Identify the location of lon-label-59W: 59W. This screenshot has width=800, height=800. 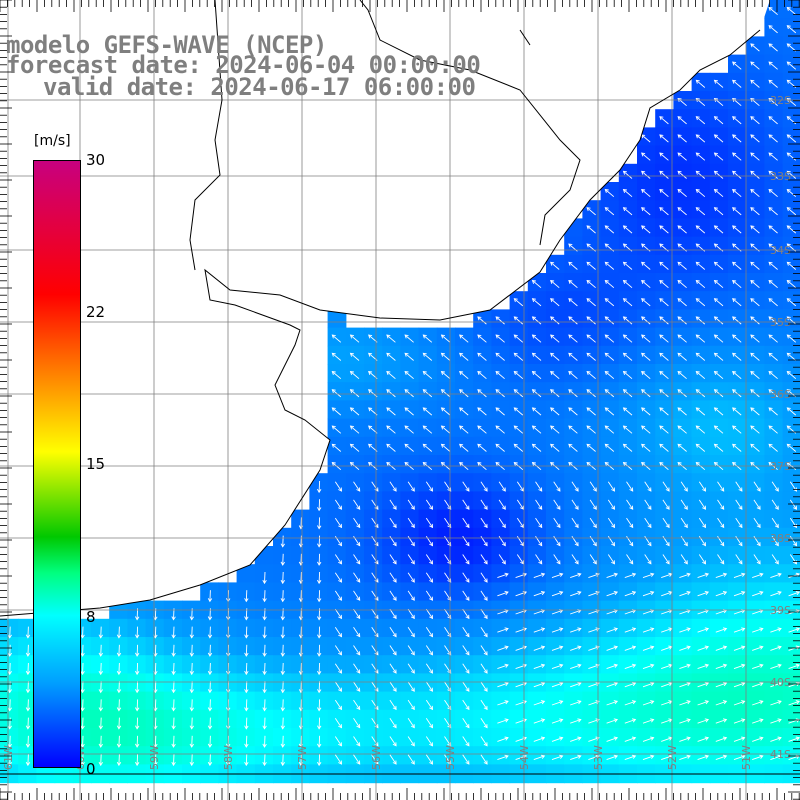
(154, 757).